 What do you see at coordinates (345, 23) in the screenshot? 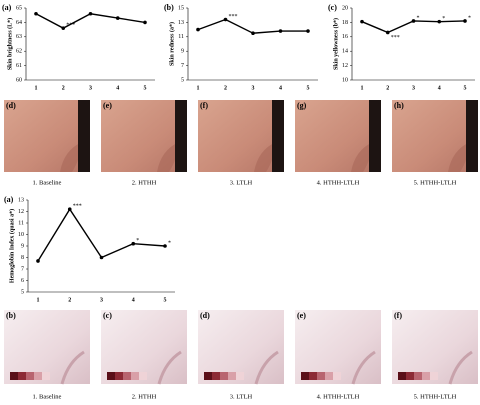
I see `y-tick-label: 18` at bounding box center [345, 23].